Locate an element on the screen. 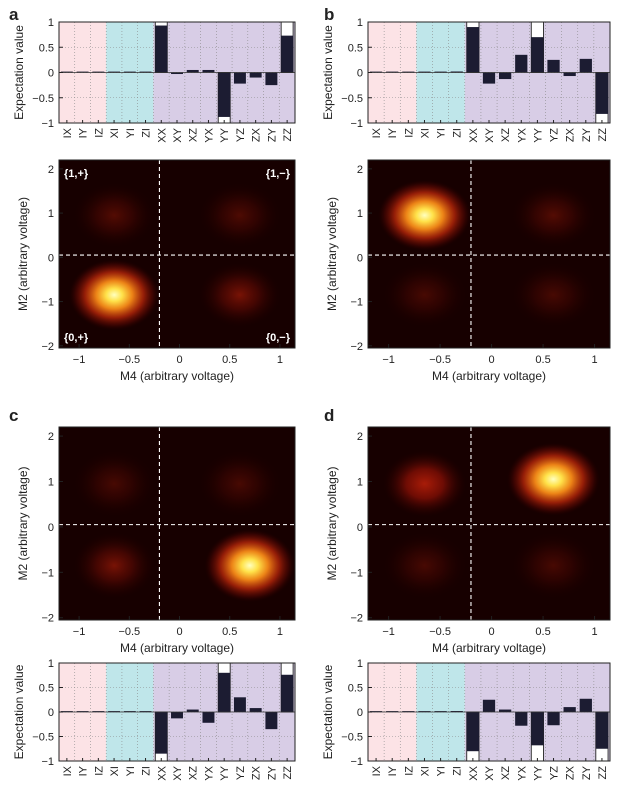 The height and width of the screenshot is (791, 623). quadrant-label-bottom-left: {0,+} is located at coordinates (76, 338).